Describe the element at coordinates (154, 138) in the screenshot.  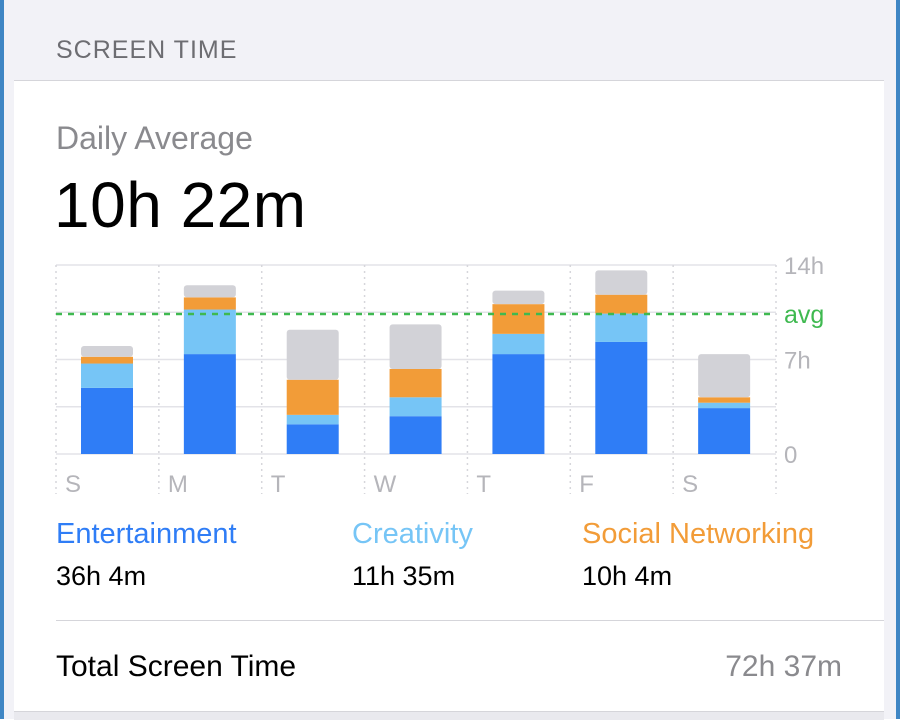
I see `daily-average-label: Daily Average` at that location.